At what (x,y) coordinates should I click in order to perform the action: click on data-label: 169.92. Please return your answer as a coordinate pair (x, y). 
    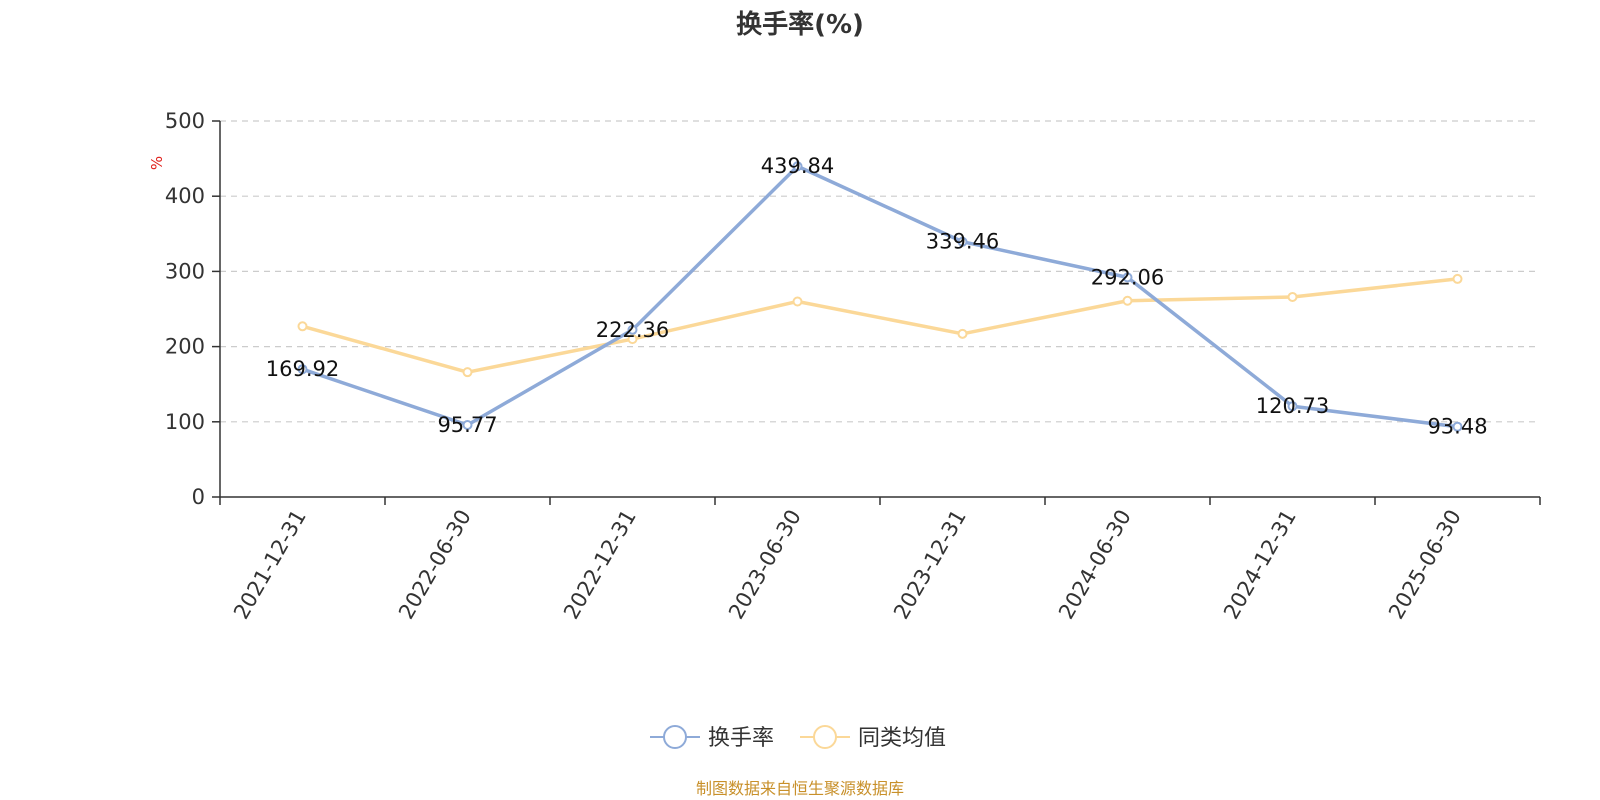
    Looking at the image, I should click on (302, 369).